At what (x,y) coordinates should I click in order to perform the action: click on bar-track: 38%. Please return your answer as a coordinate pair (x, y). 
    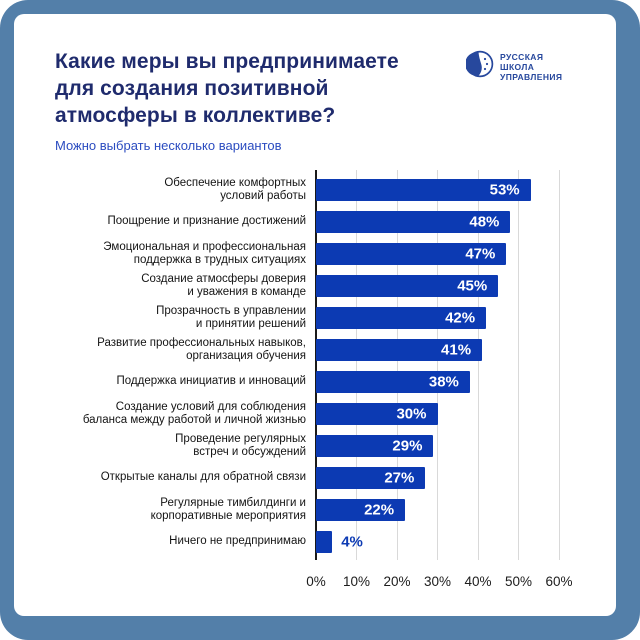
    Looking at the image, I should click on (437, 382).